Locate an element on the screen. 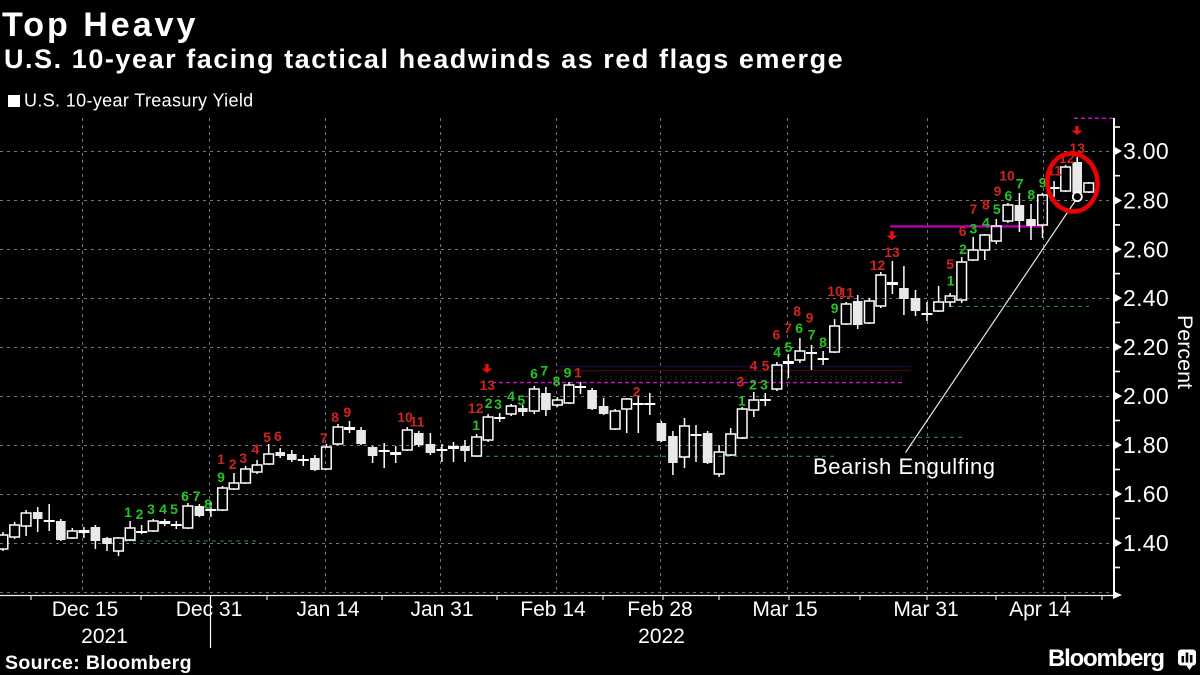 The image size is (1200, 675). svg-text: Mar 31 is located at coordinates (925, 609).